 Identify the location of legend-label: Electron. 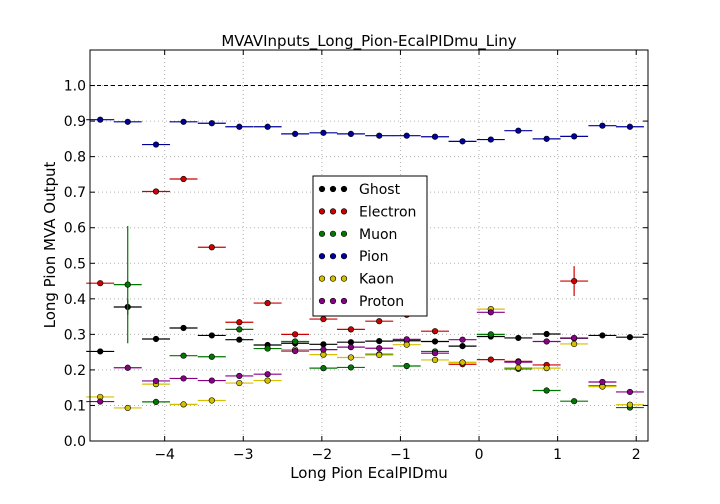
(387, 212).